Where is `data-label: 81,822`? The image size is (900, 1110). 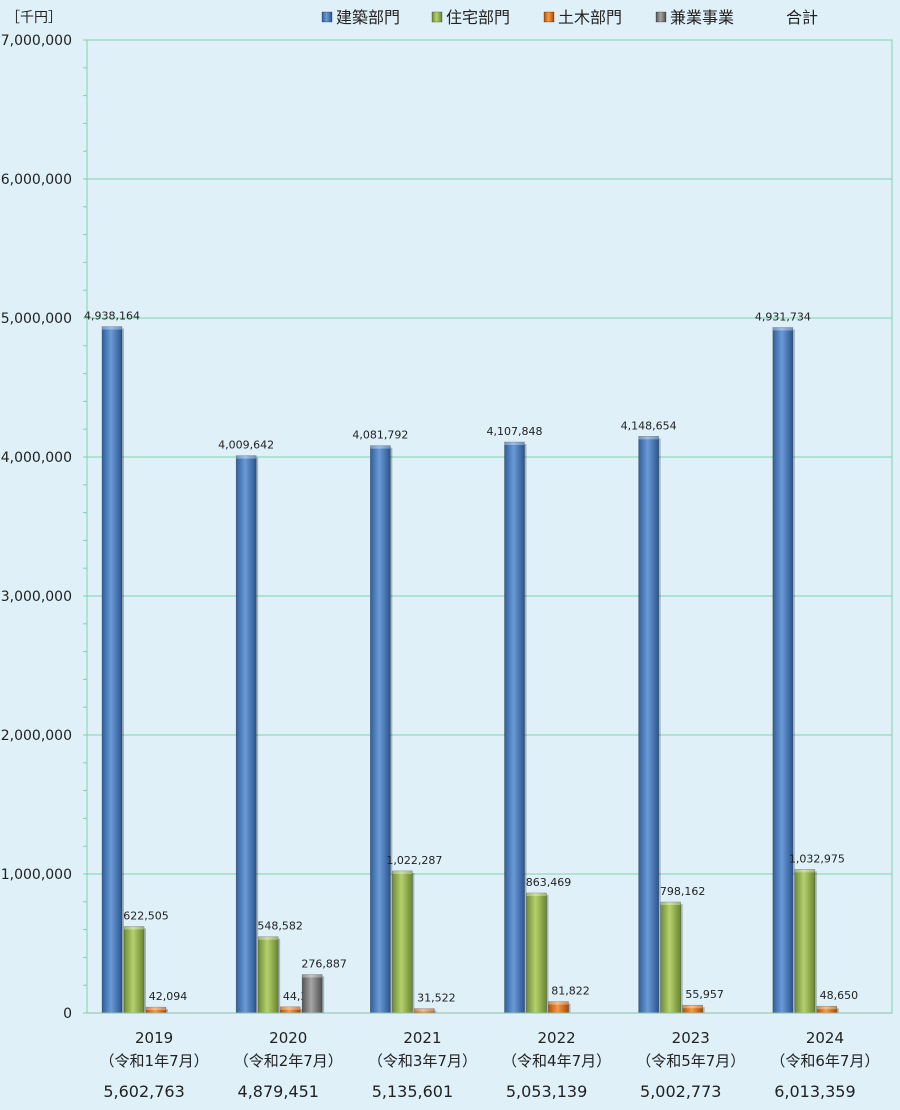 data-label: 81,822 is located at coordinates (570, 991).